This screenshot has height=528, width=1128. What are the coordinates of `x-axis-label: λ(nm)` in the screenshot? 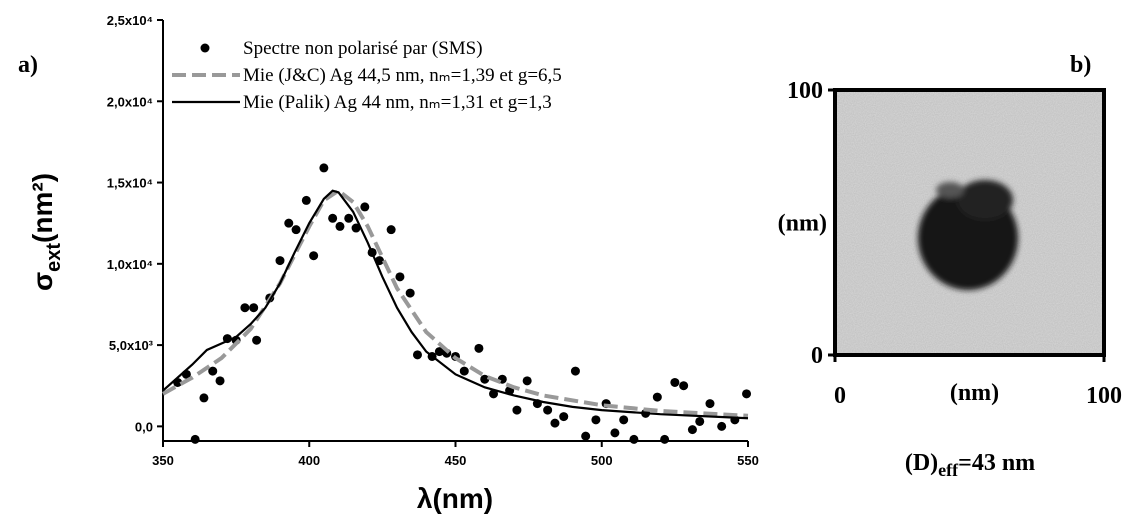 It's located at (455, 498).